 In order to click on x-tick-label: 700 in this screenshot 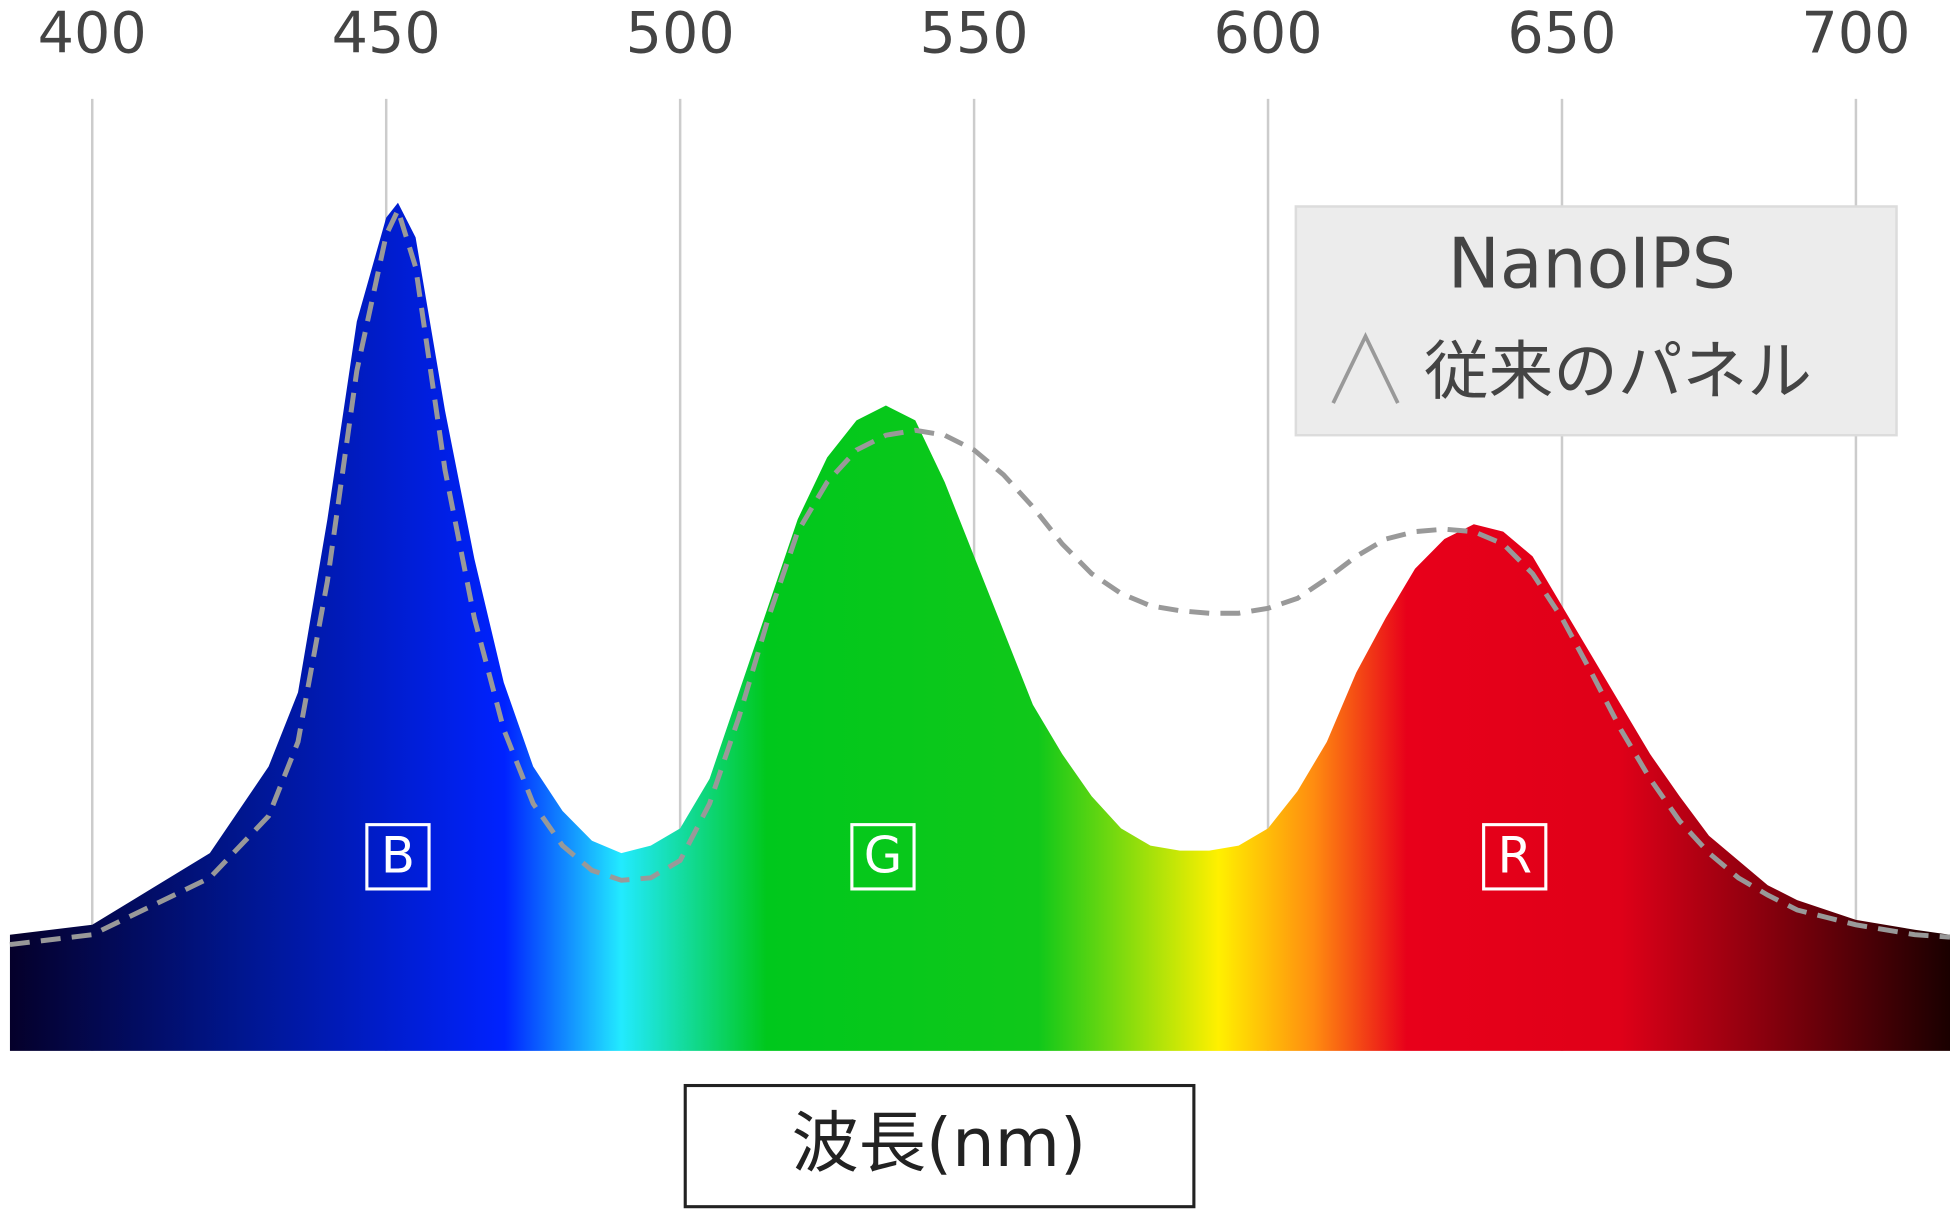, I will do `click(1855, 34)`.